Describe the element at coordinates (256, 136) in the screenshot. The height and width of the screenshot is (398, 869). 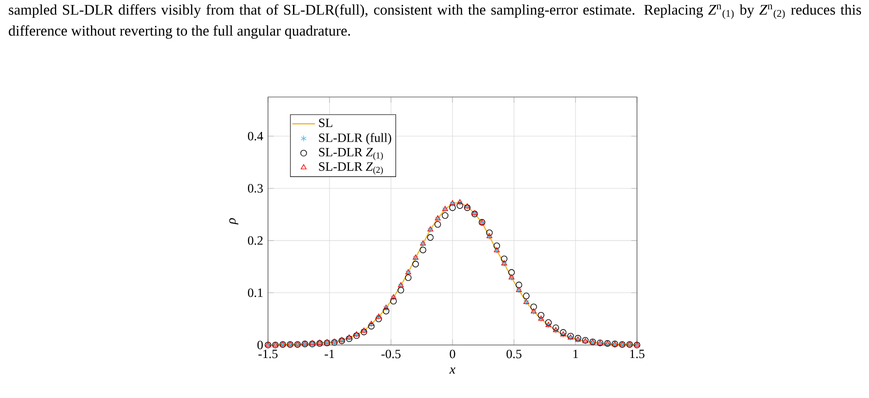
I see `y-tick-label: 0.4` at that location.